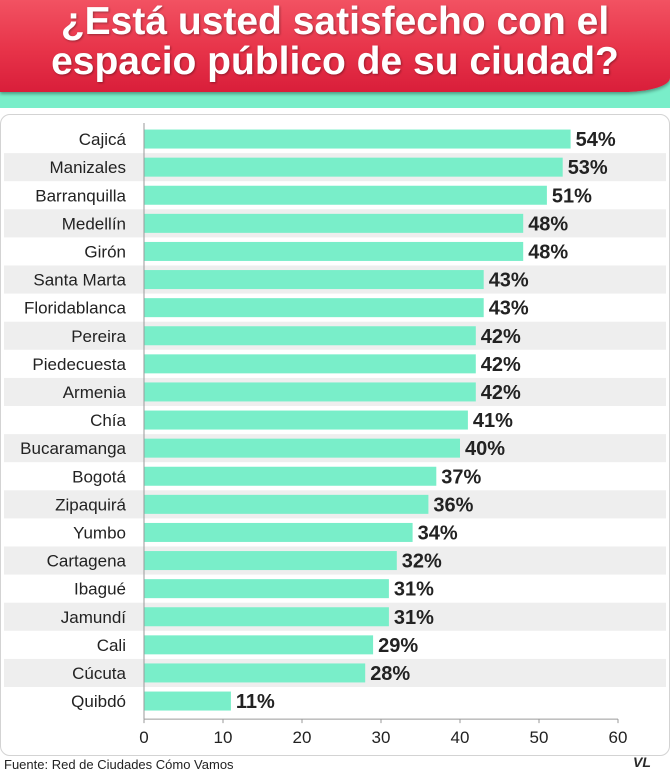  What do you see at coordinates (381, 737) in the screenshot?
I see `x-tick-label: 30` at bounding box center [381, 737].